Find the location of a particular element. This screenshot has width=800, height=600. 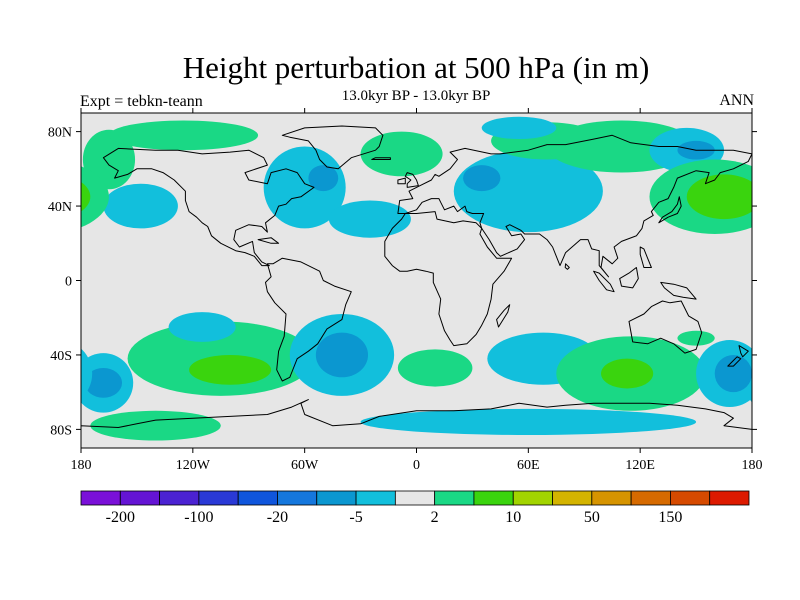

map-title: Height perturbation at 500 hPa (in m) is located at coordinates (416, 67).